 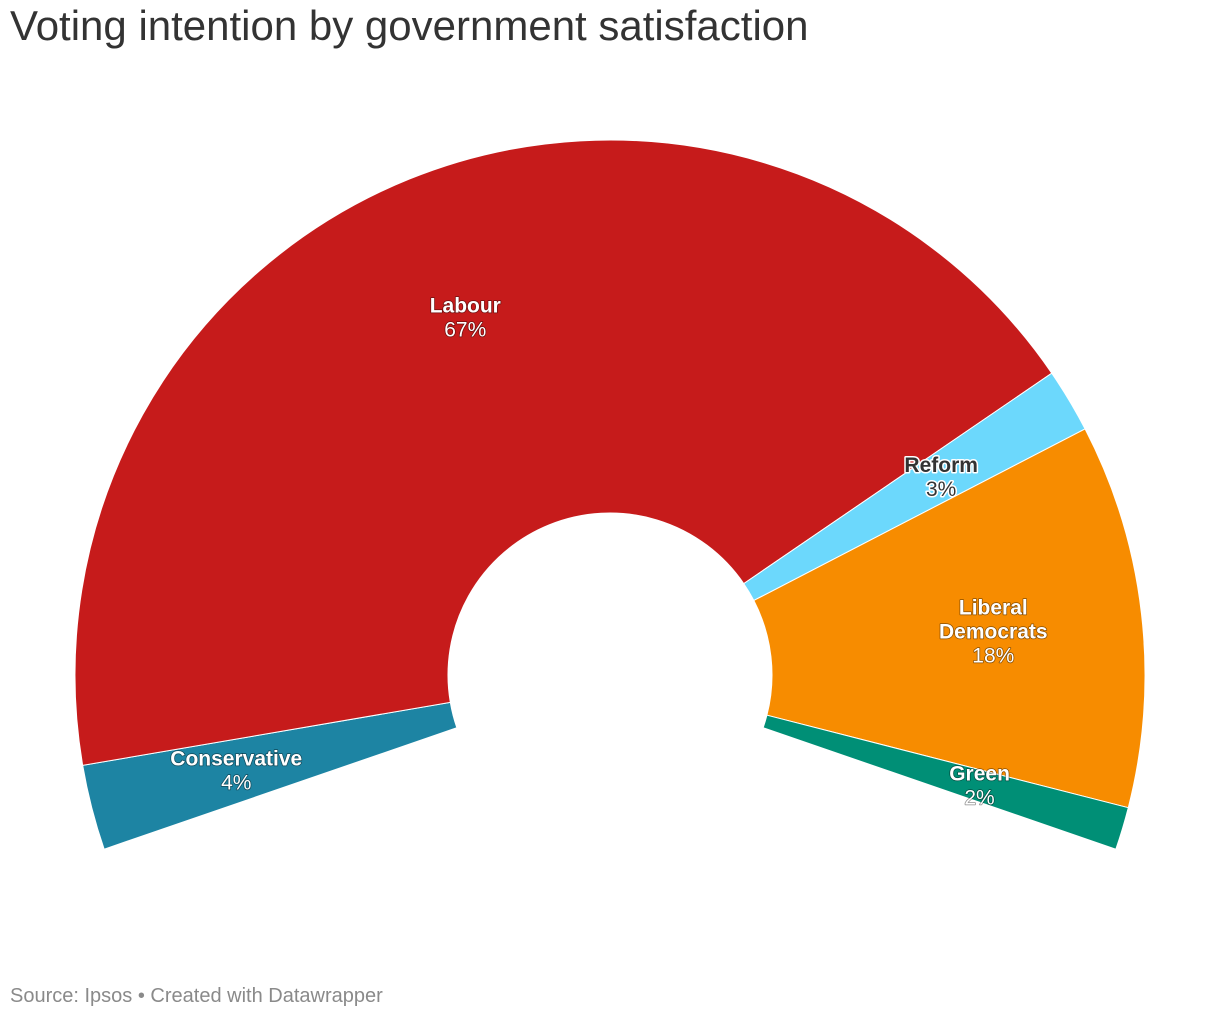 What do you see at coordinates (941, 489) in the screenshot?
I see `slice-value-reform: 3%` at bounding box center [941, 489].